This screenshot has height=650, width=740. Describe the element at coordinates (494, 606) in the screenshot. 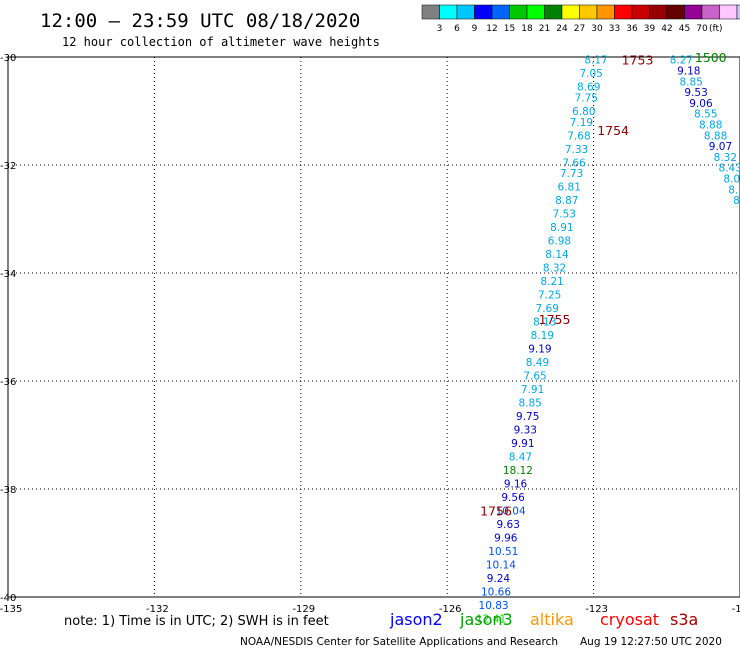

I see `wave-height-value: 10.83` at that location.